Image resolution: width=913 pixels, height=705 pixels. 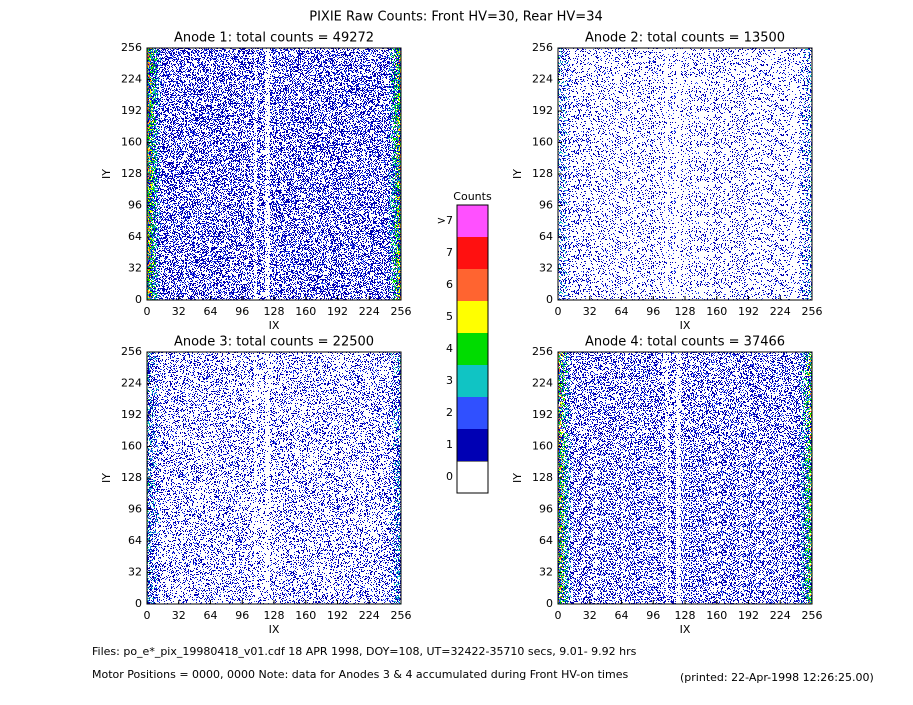 I want to click on colorbar-label: 0, so click(x=449, y=476).